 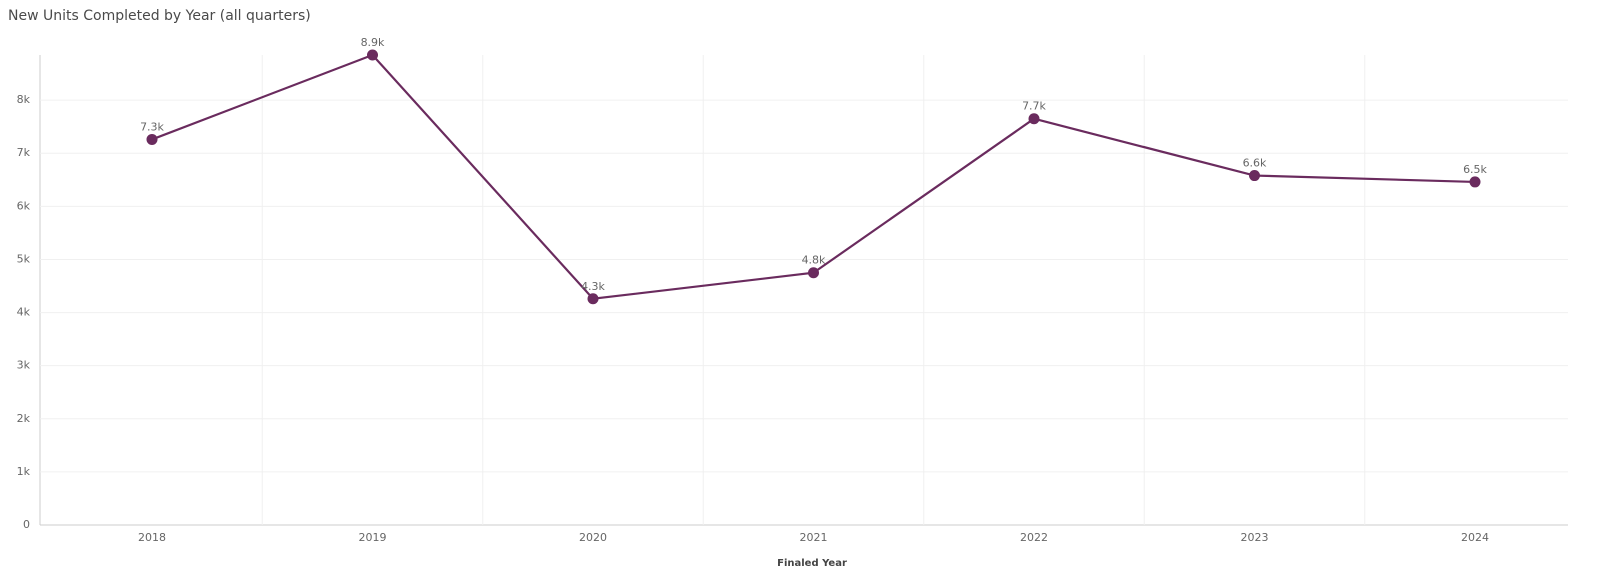 I want to click on data-label: 8.9k, so click(x=373, y=42).